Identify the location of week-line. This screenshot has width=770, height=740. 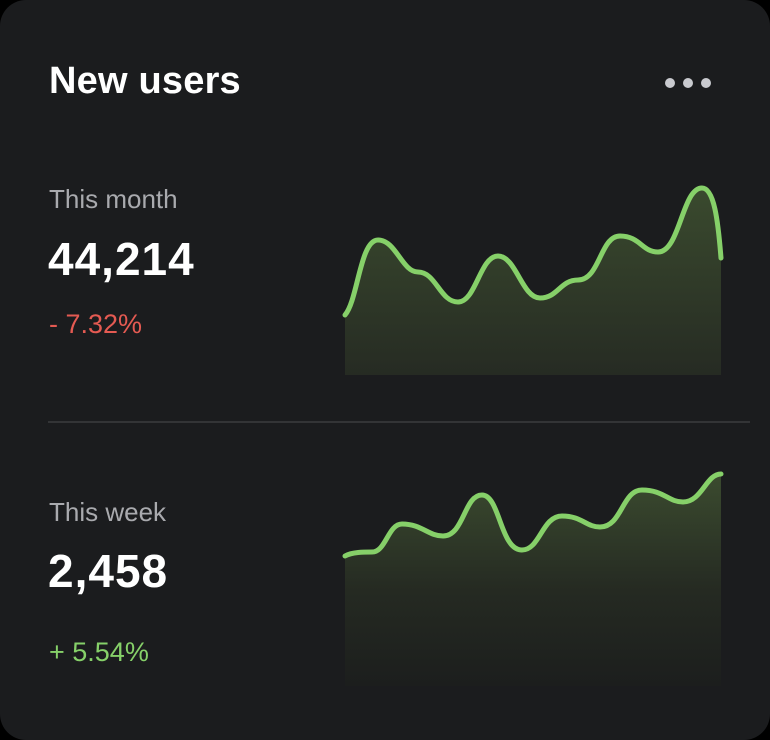
(533, 515).